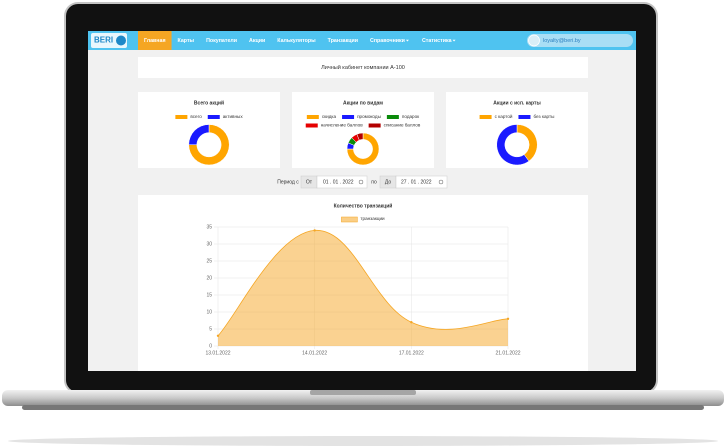 This screenshot has width=726, height=448. I want to click on legend-item: начисление баллов, so click(334, 125).